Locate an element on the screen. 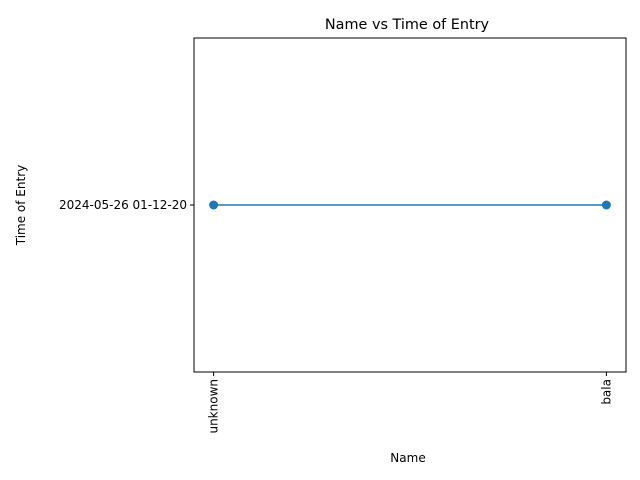 The height and width of the screenshot is (480, 640). x-axis-label: Name is located at coordinates (407, 458).